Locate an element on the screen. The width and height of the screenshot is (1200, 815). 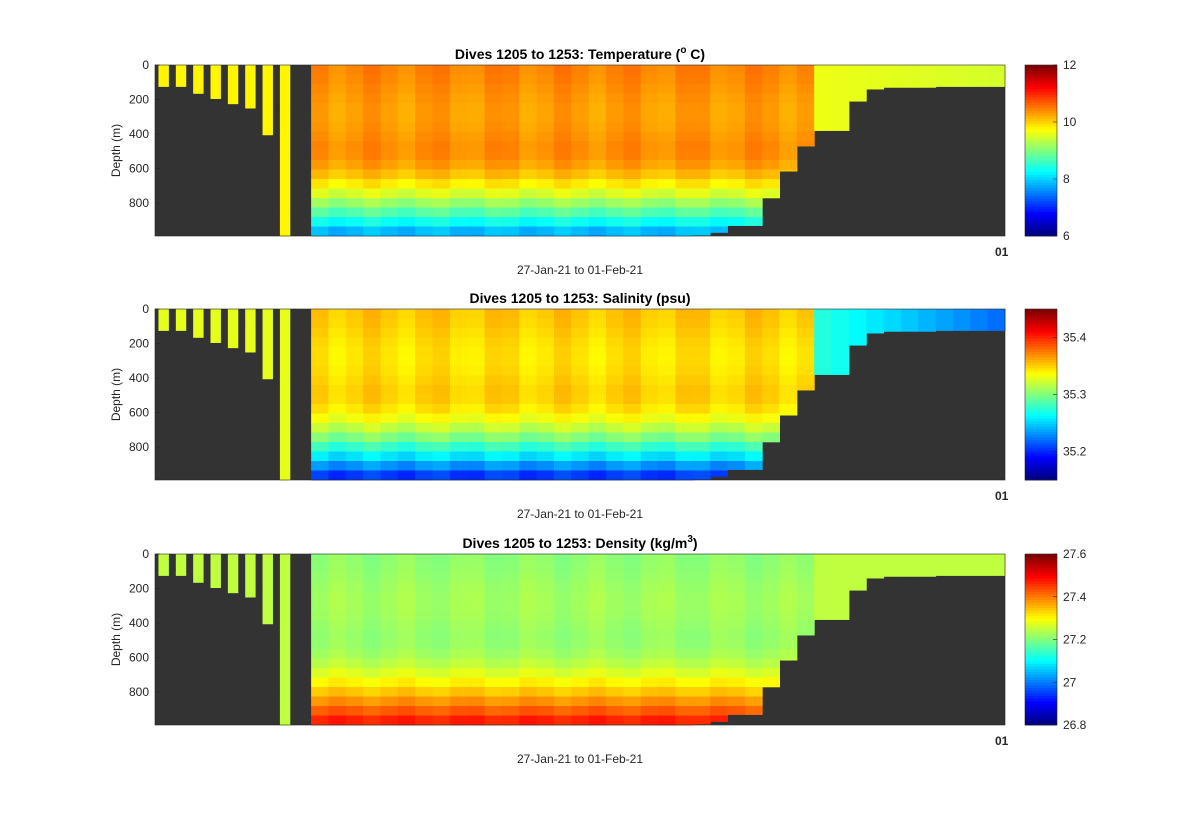
x-tick-label: 01 is located at coordinates (1002, 252).